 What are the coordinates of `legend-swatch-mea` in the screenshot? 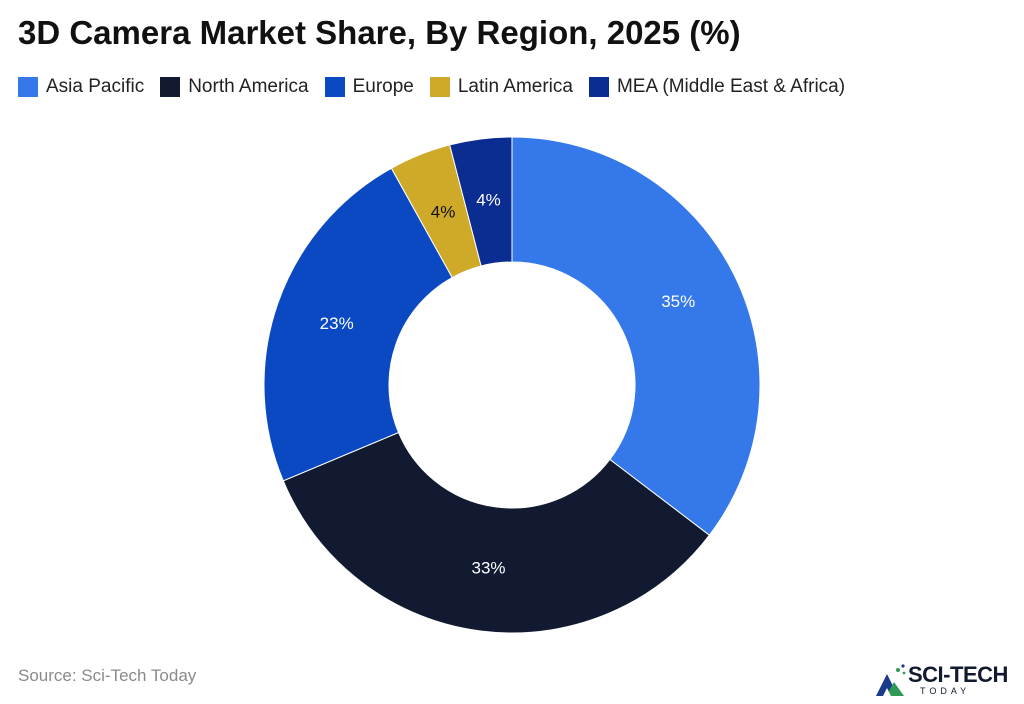 It's located at (598, 87).